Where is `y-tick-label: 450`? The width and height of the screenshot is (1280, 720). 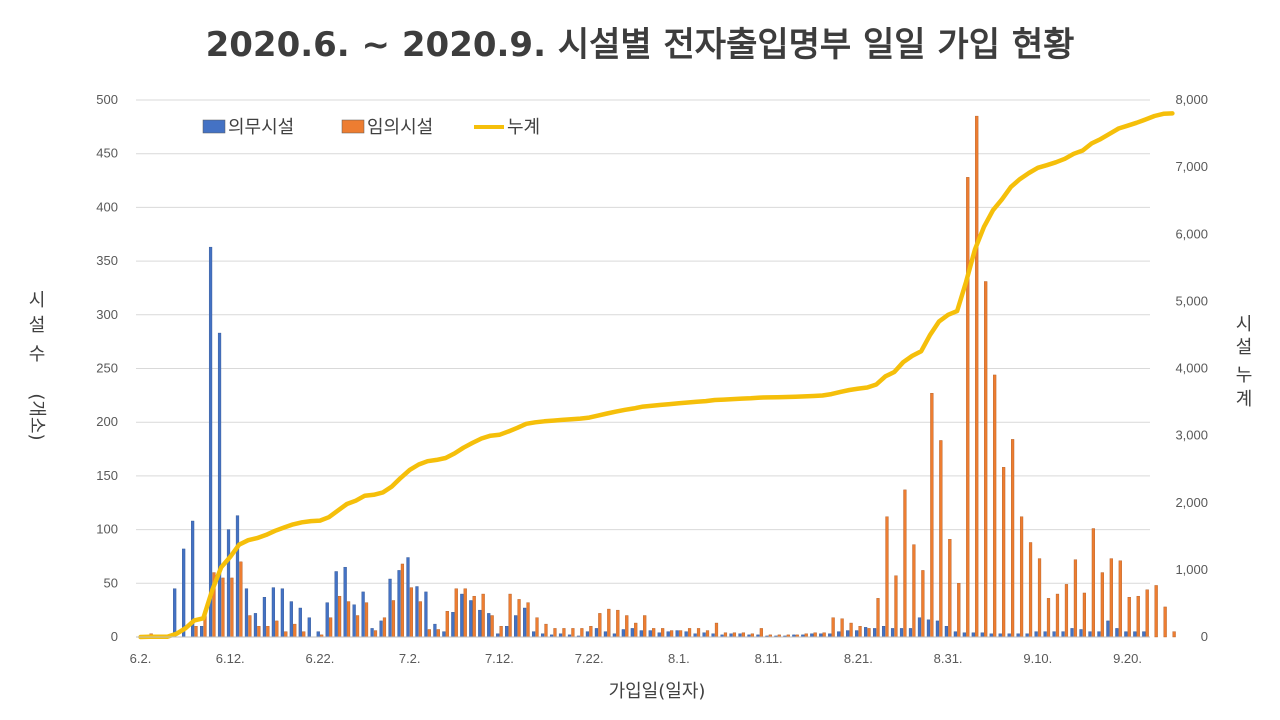
y-tick-label: 450 is located at coordinates (107, 153).